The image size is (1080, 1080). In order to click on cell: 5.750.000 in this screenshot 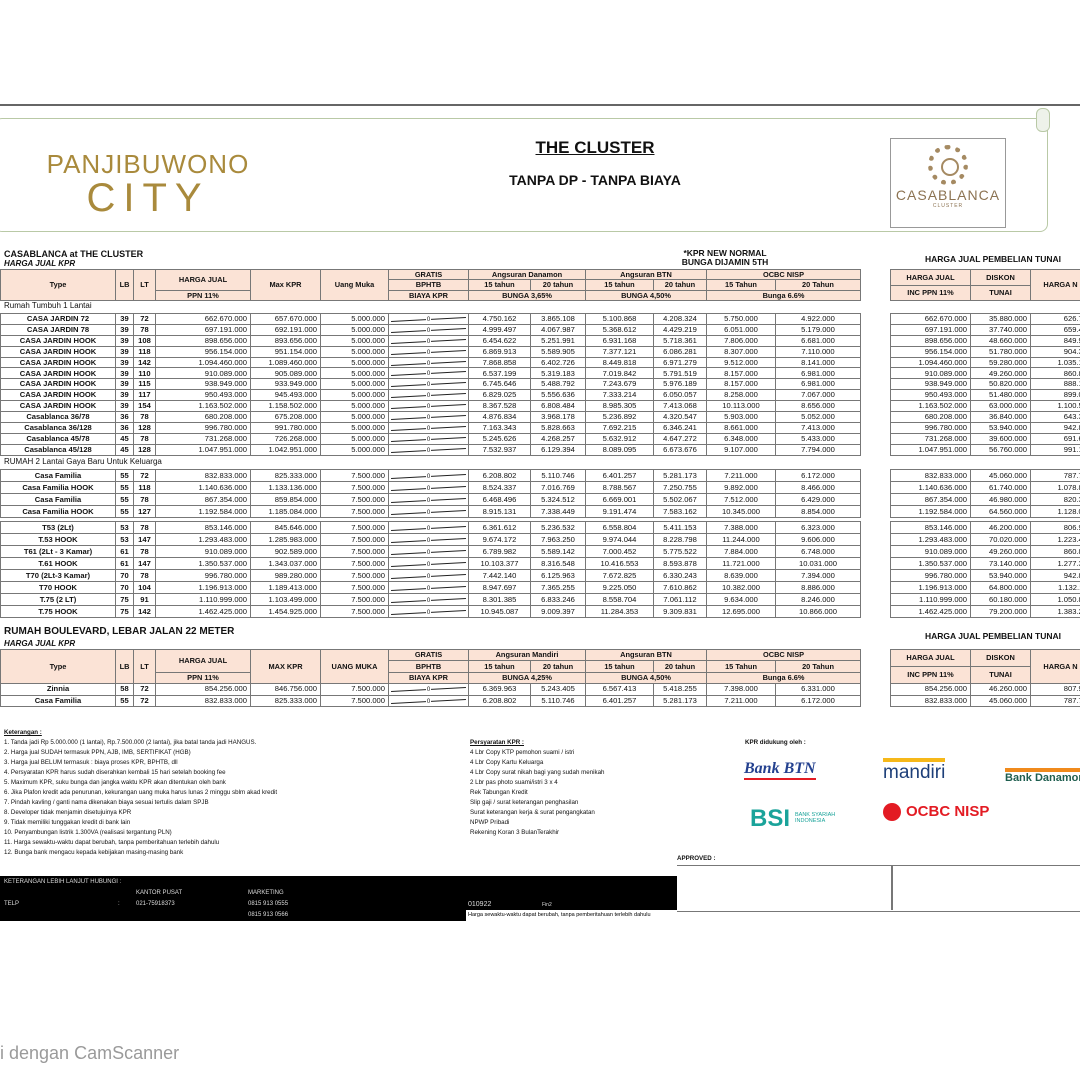, I will do `click(741, 319)`.